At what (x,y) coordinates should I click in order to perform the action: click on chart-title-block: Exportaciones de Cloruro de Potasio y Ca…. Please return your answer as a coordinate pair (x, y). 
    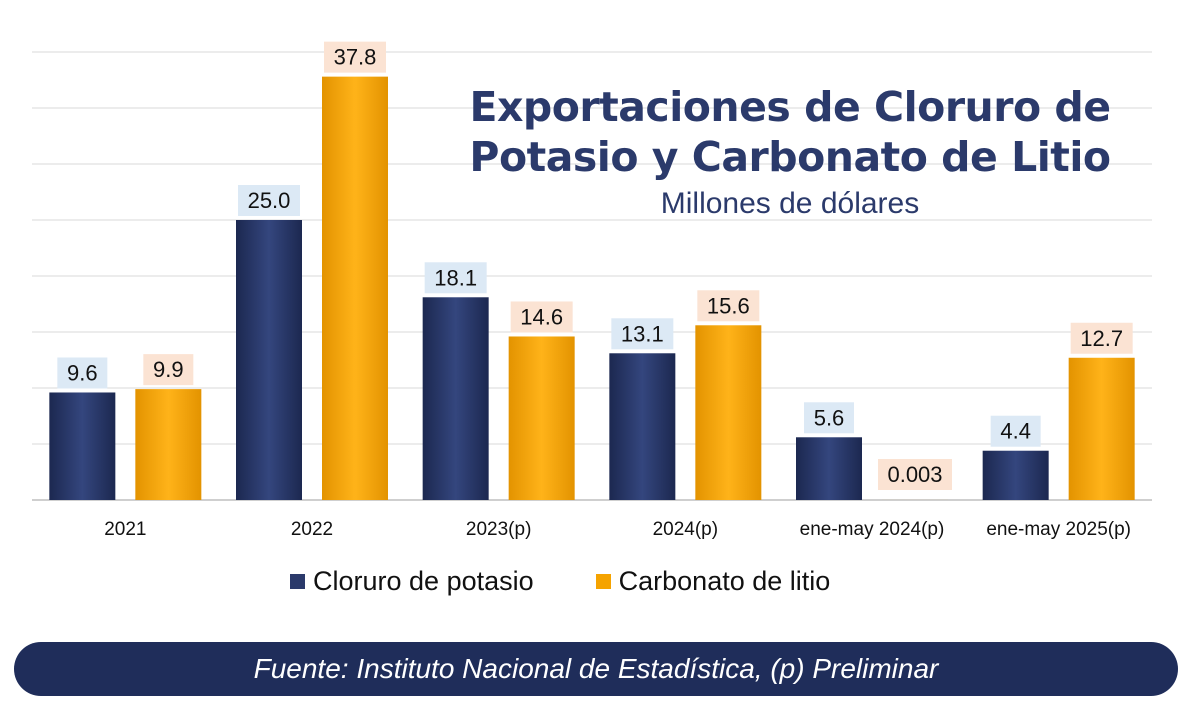
    Looking at the image, I should click on (790, 153).